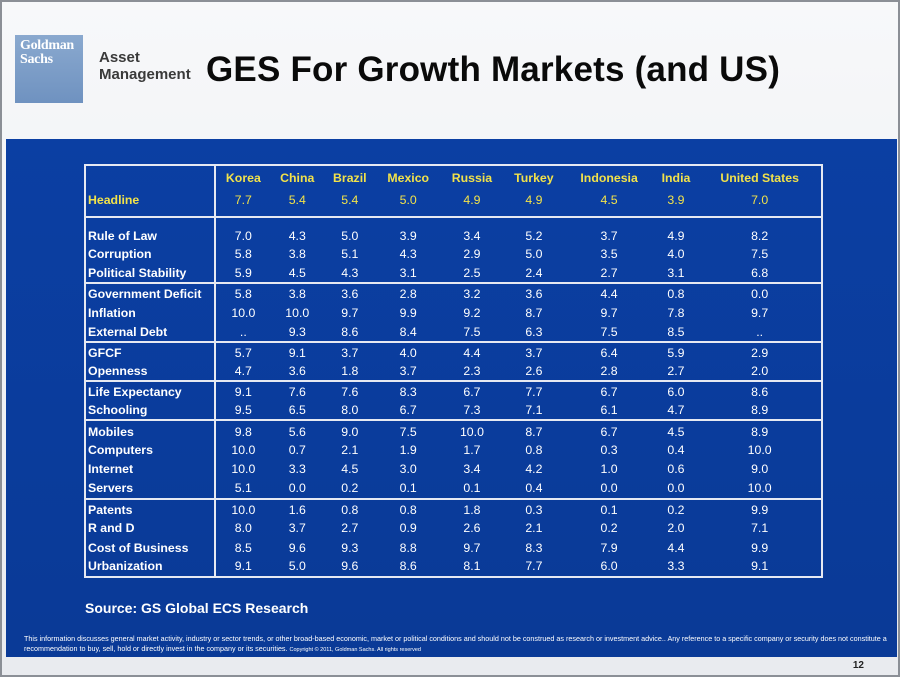 The width and height of the screenshot is (900, 677). Describe the element at coordinates (676, 370) in the screenshot. I see `table-cell: 2.7` at that location.